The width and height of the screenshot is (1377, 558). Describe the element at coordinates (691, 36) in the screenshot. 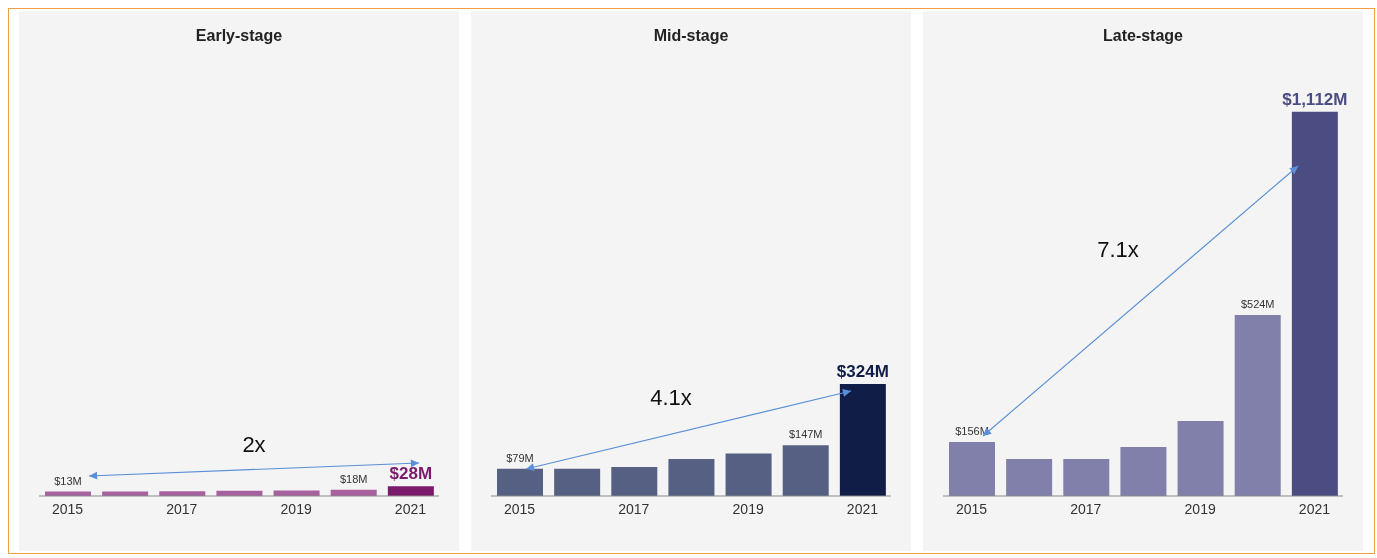

I see `chart-title: Mid-stage` at that location.